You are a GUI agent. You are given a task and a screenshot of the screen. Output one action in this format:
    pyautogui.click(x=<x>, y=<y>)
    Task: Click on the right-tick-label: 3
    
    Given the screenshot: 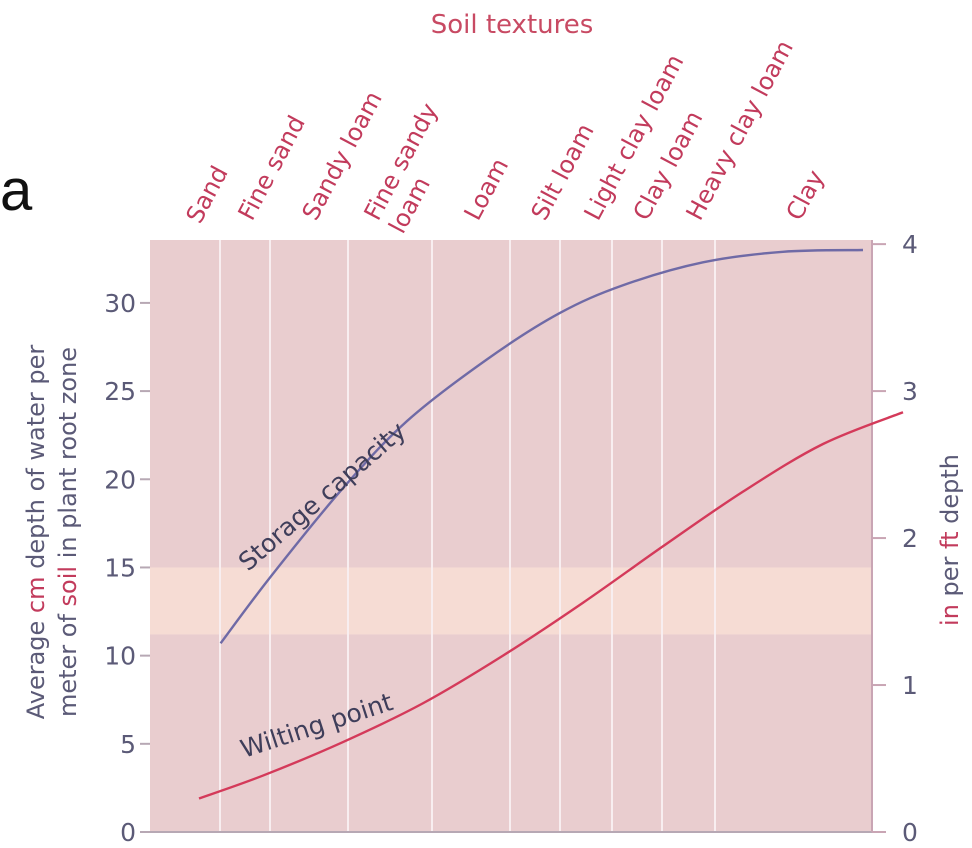 What is the action you would take?
    pyautogui.click(x=910, y=391)
    